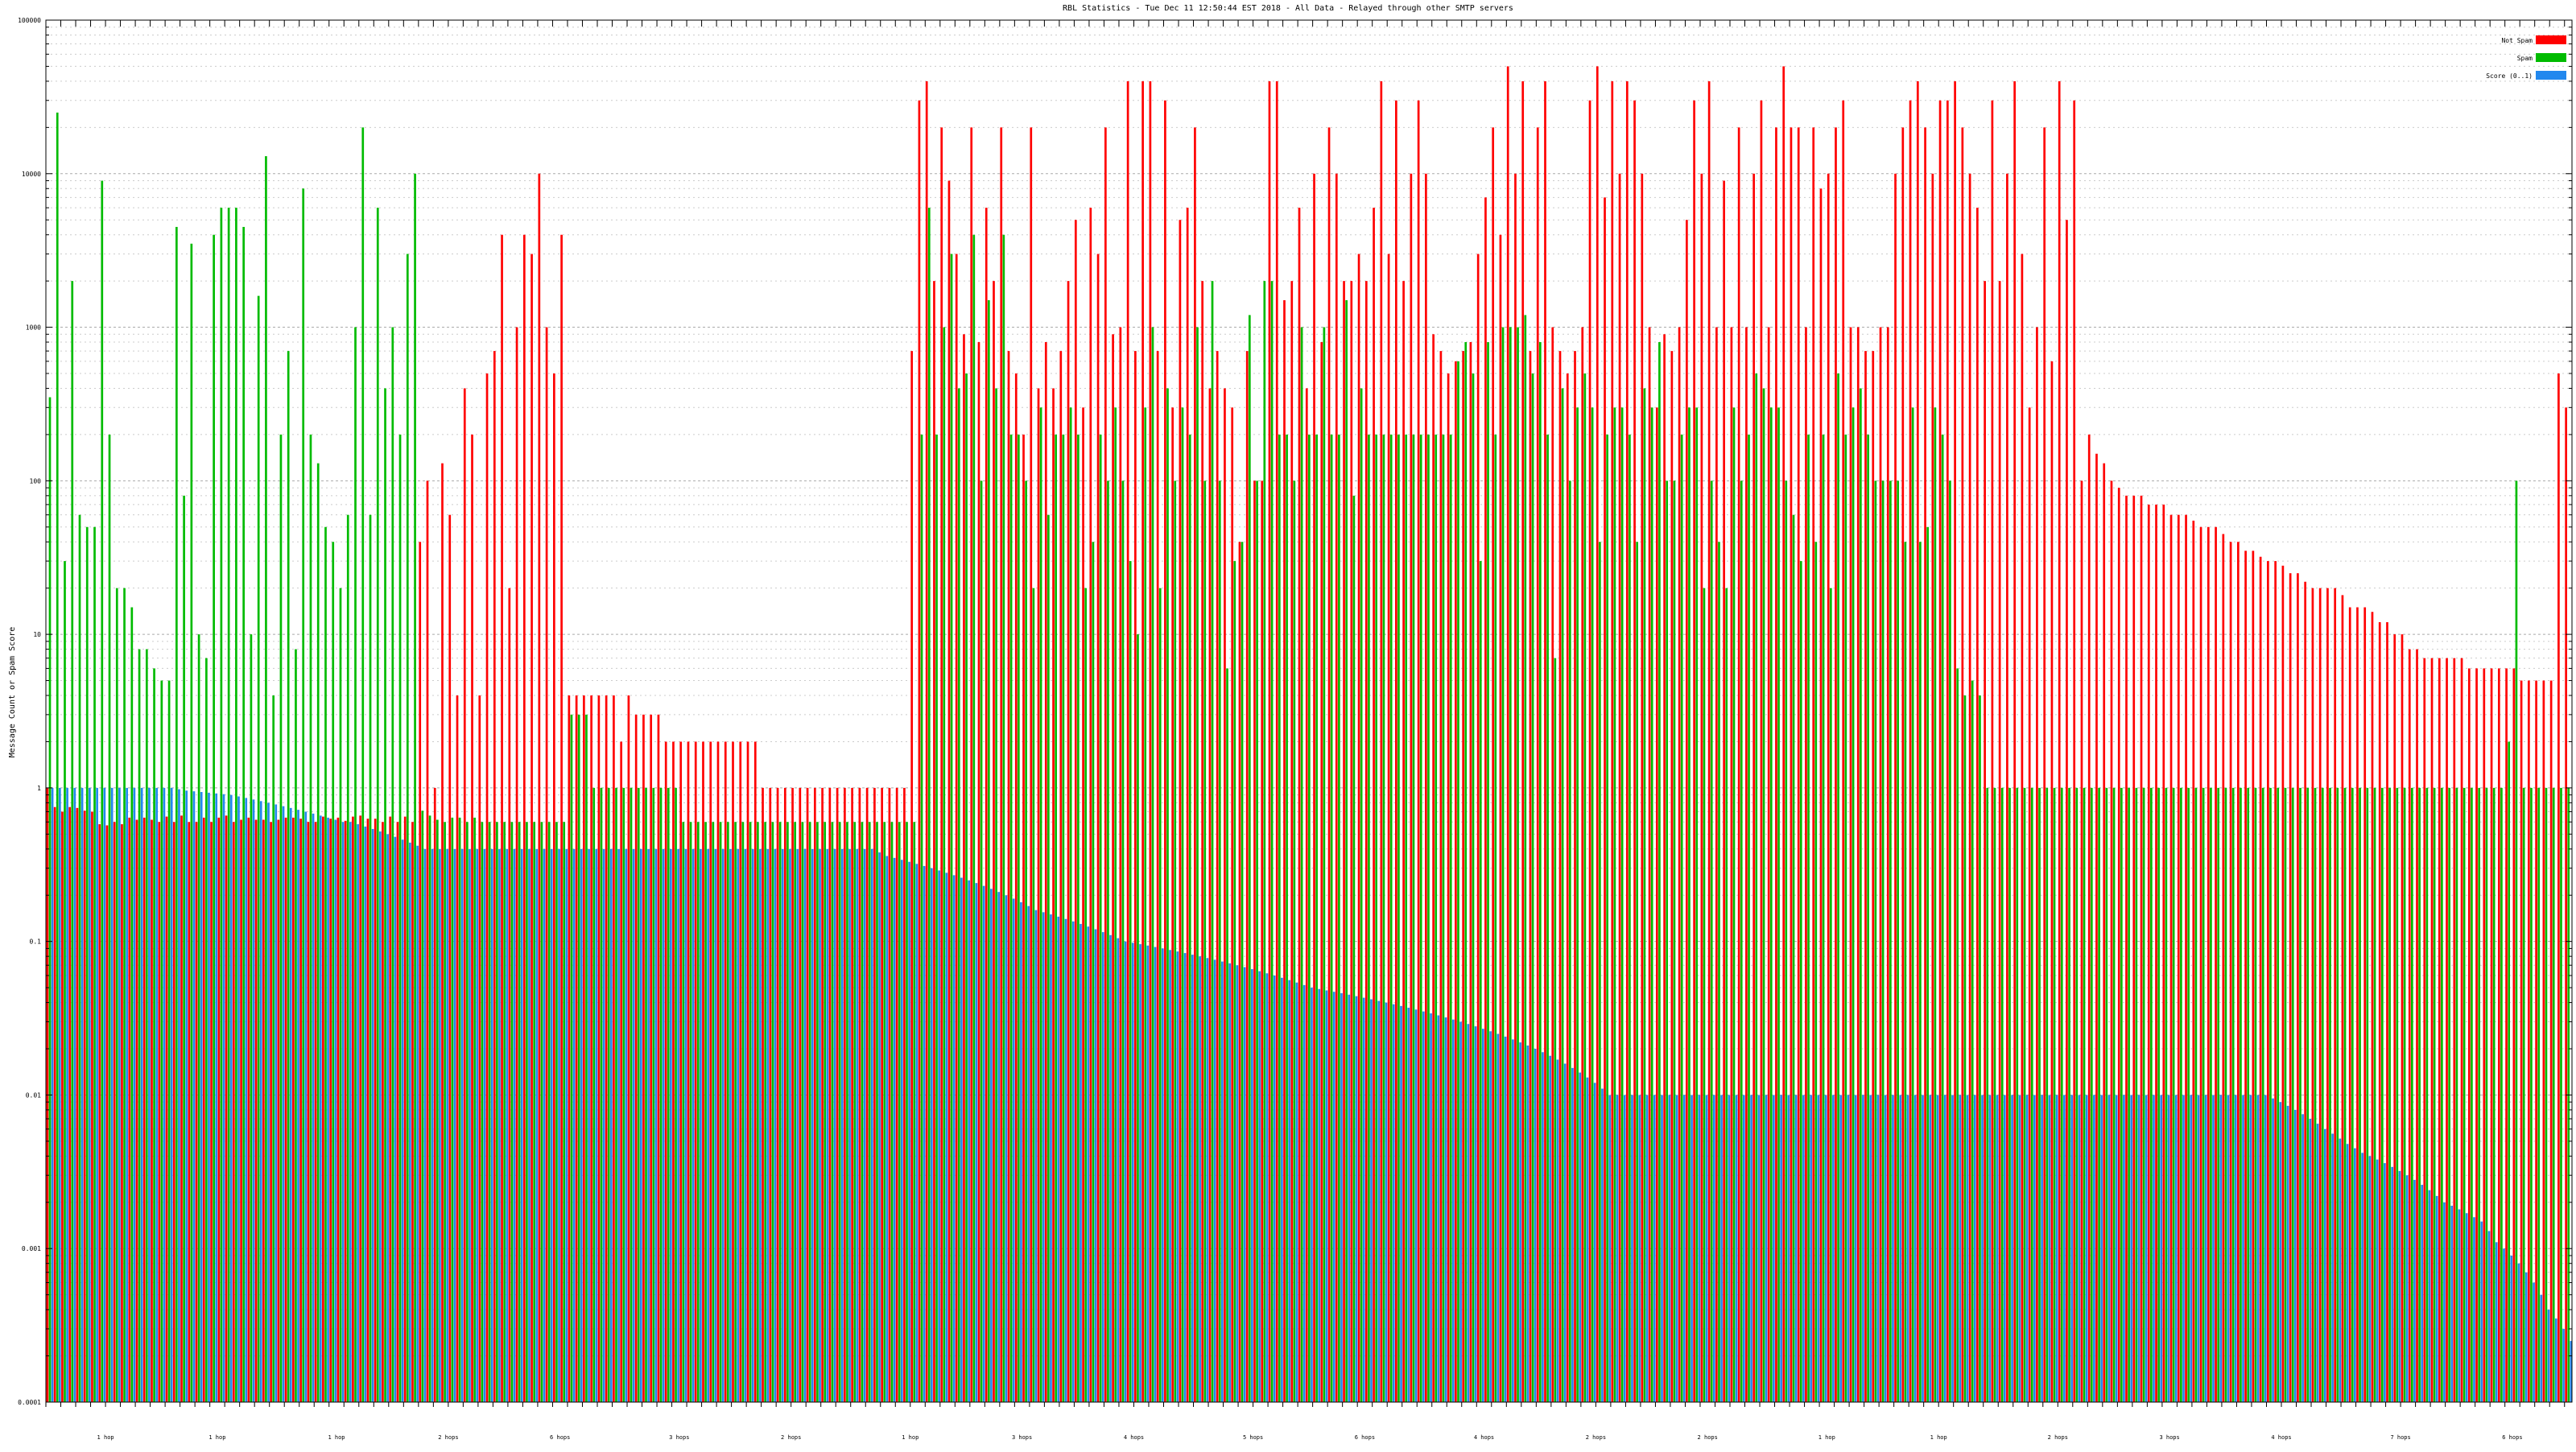 The width and height of the screenshot is (2576, 1452). Describe the element at coordinates (1484, 1437) in the screenshot. I see `x-tick-label: 4 hops` at that location.